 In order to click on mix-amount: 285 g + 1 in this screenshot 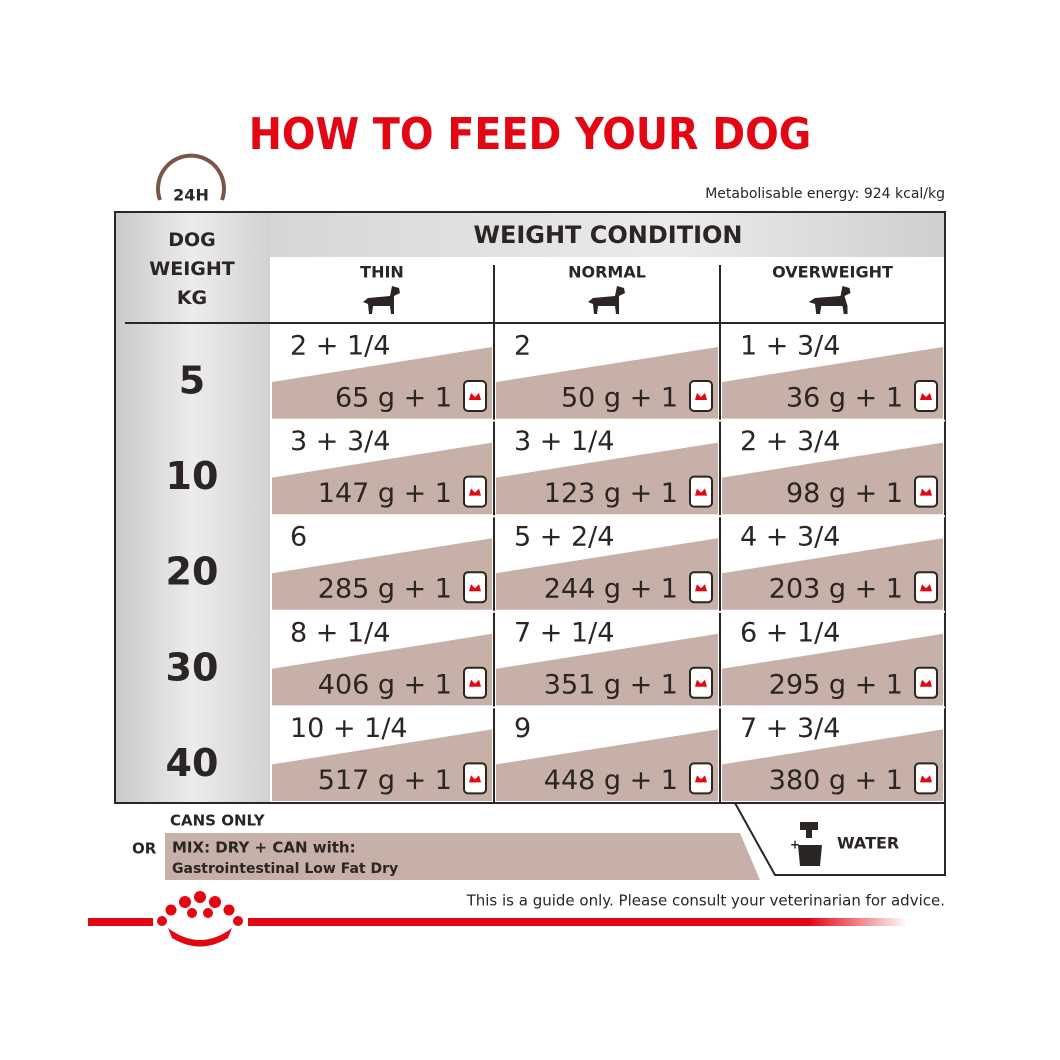, I will do `click(385, 589)`.